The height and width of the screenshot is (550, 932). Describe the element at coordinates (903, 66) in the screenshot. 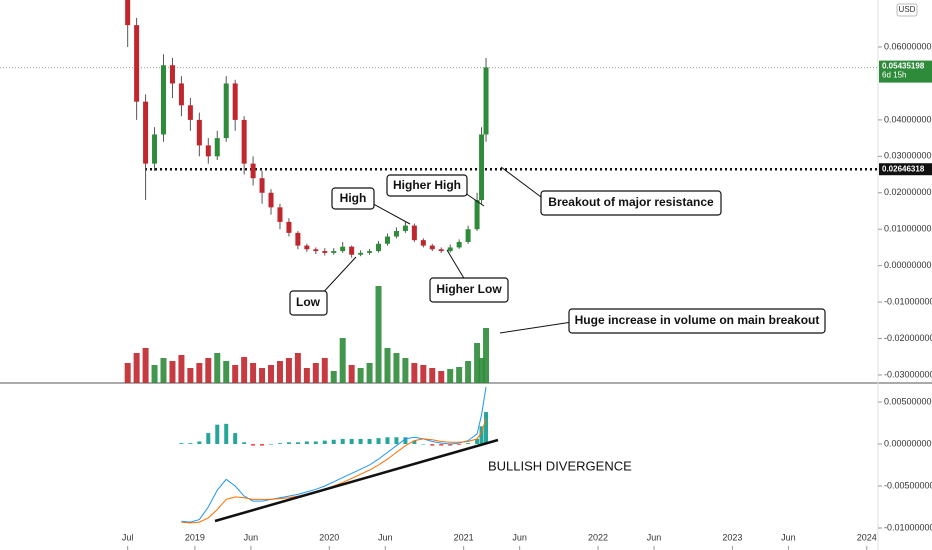

I see `last-price-label: 0.05435198` at that location.